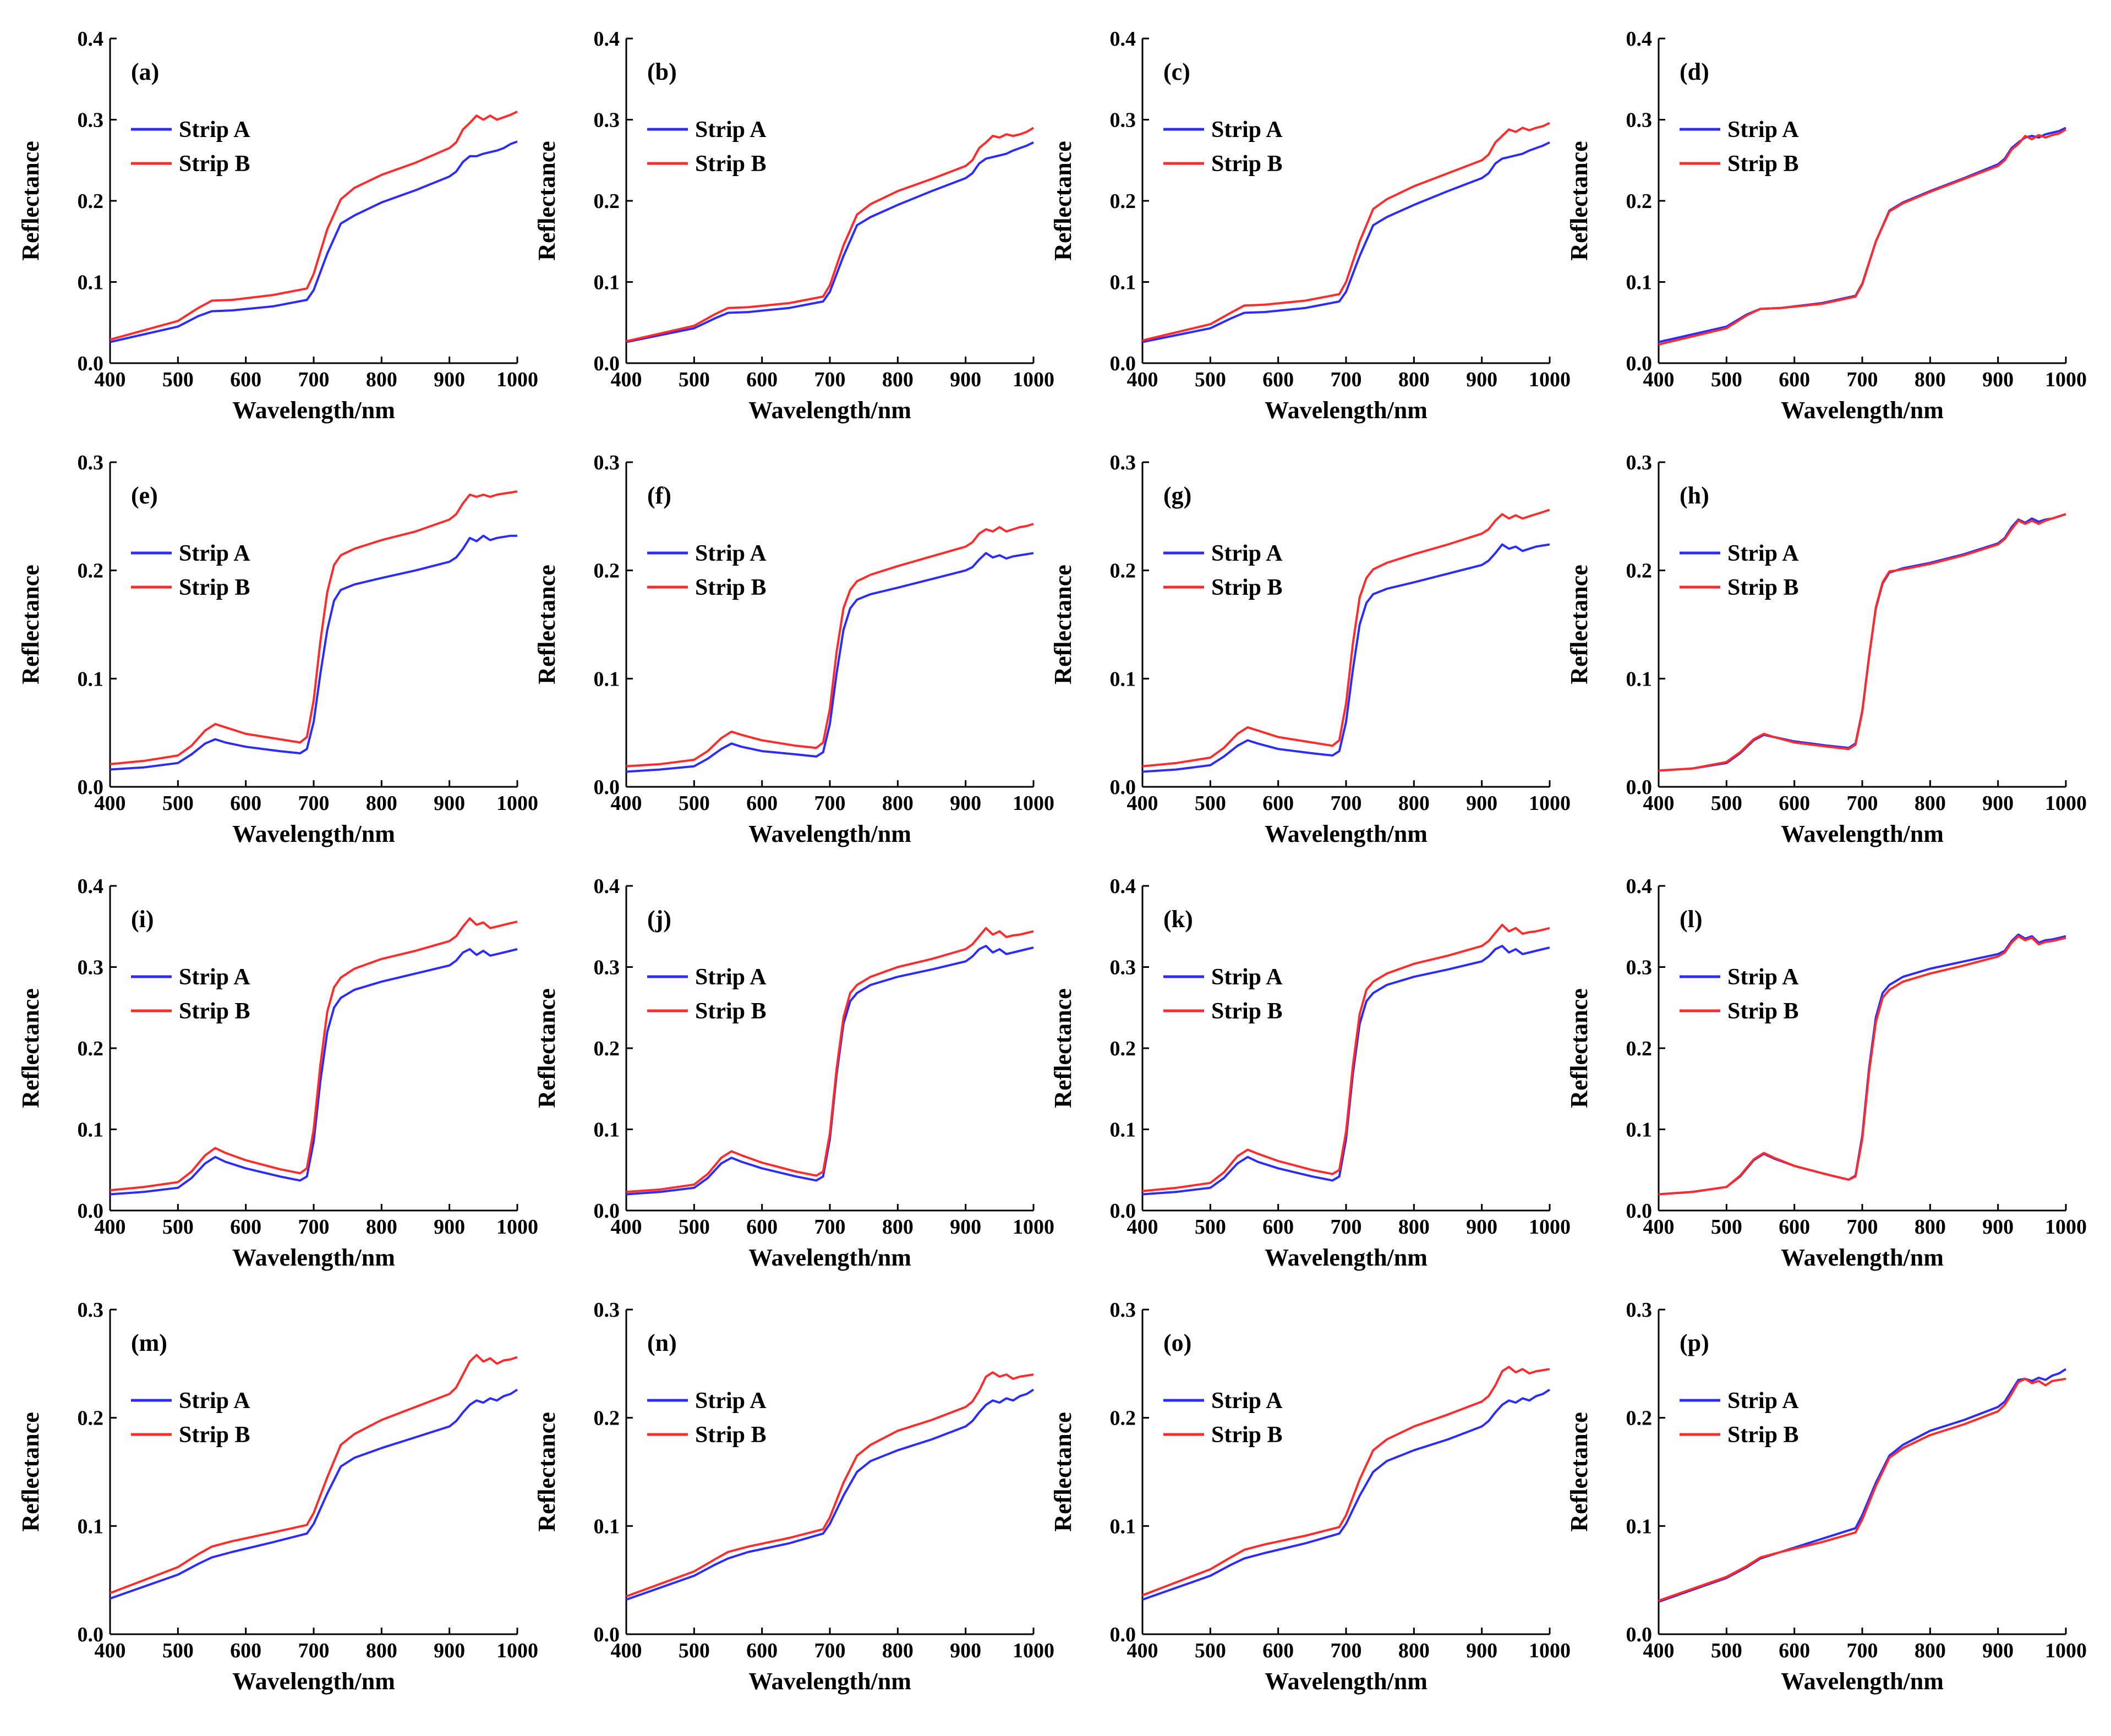  I want to click on panel-label: (b), so click(662, 71).